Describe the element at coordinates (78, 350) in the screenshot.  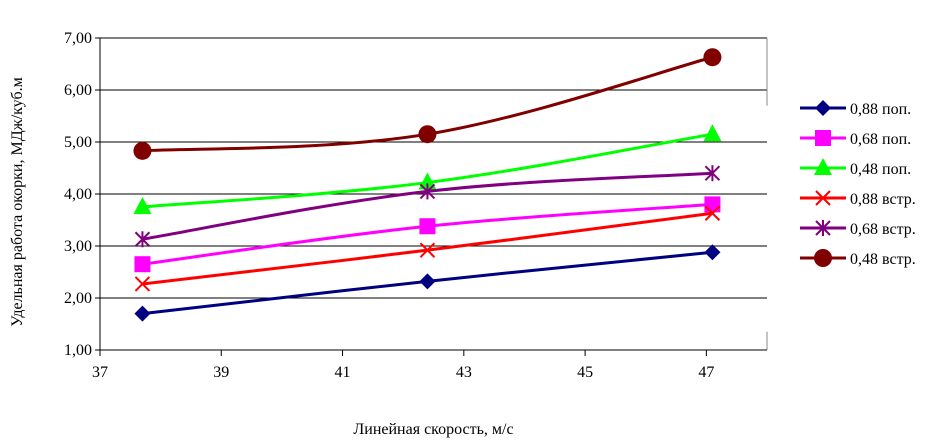
I see `y-tick-label: 1,00` at that location.